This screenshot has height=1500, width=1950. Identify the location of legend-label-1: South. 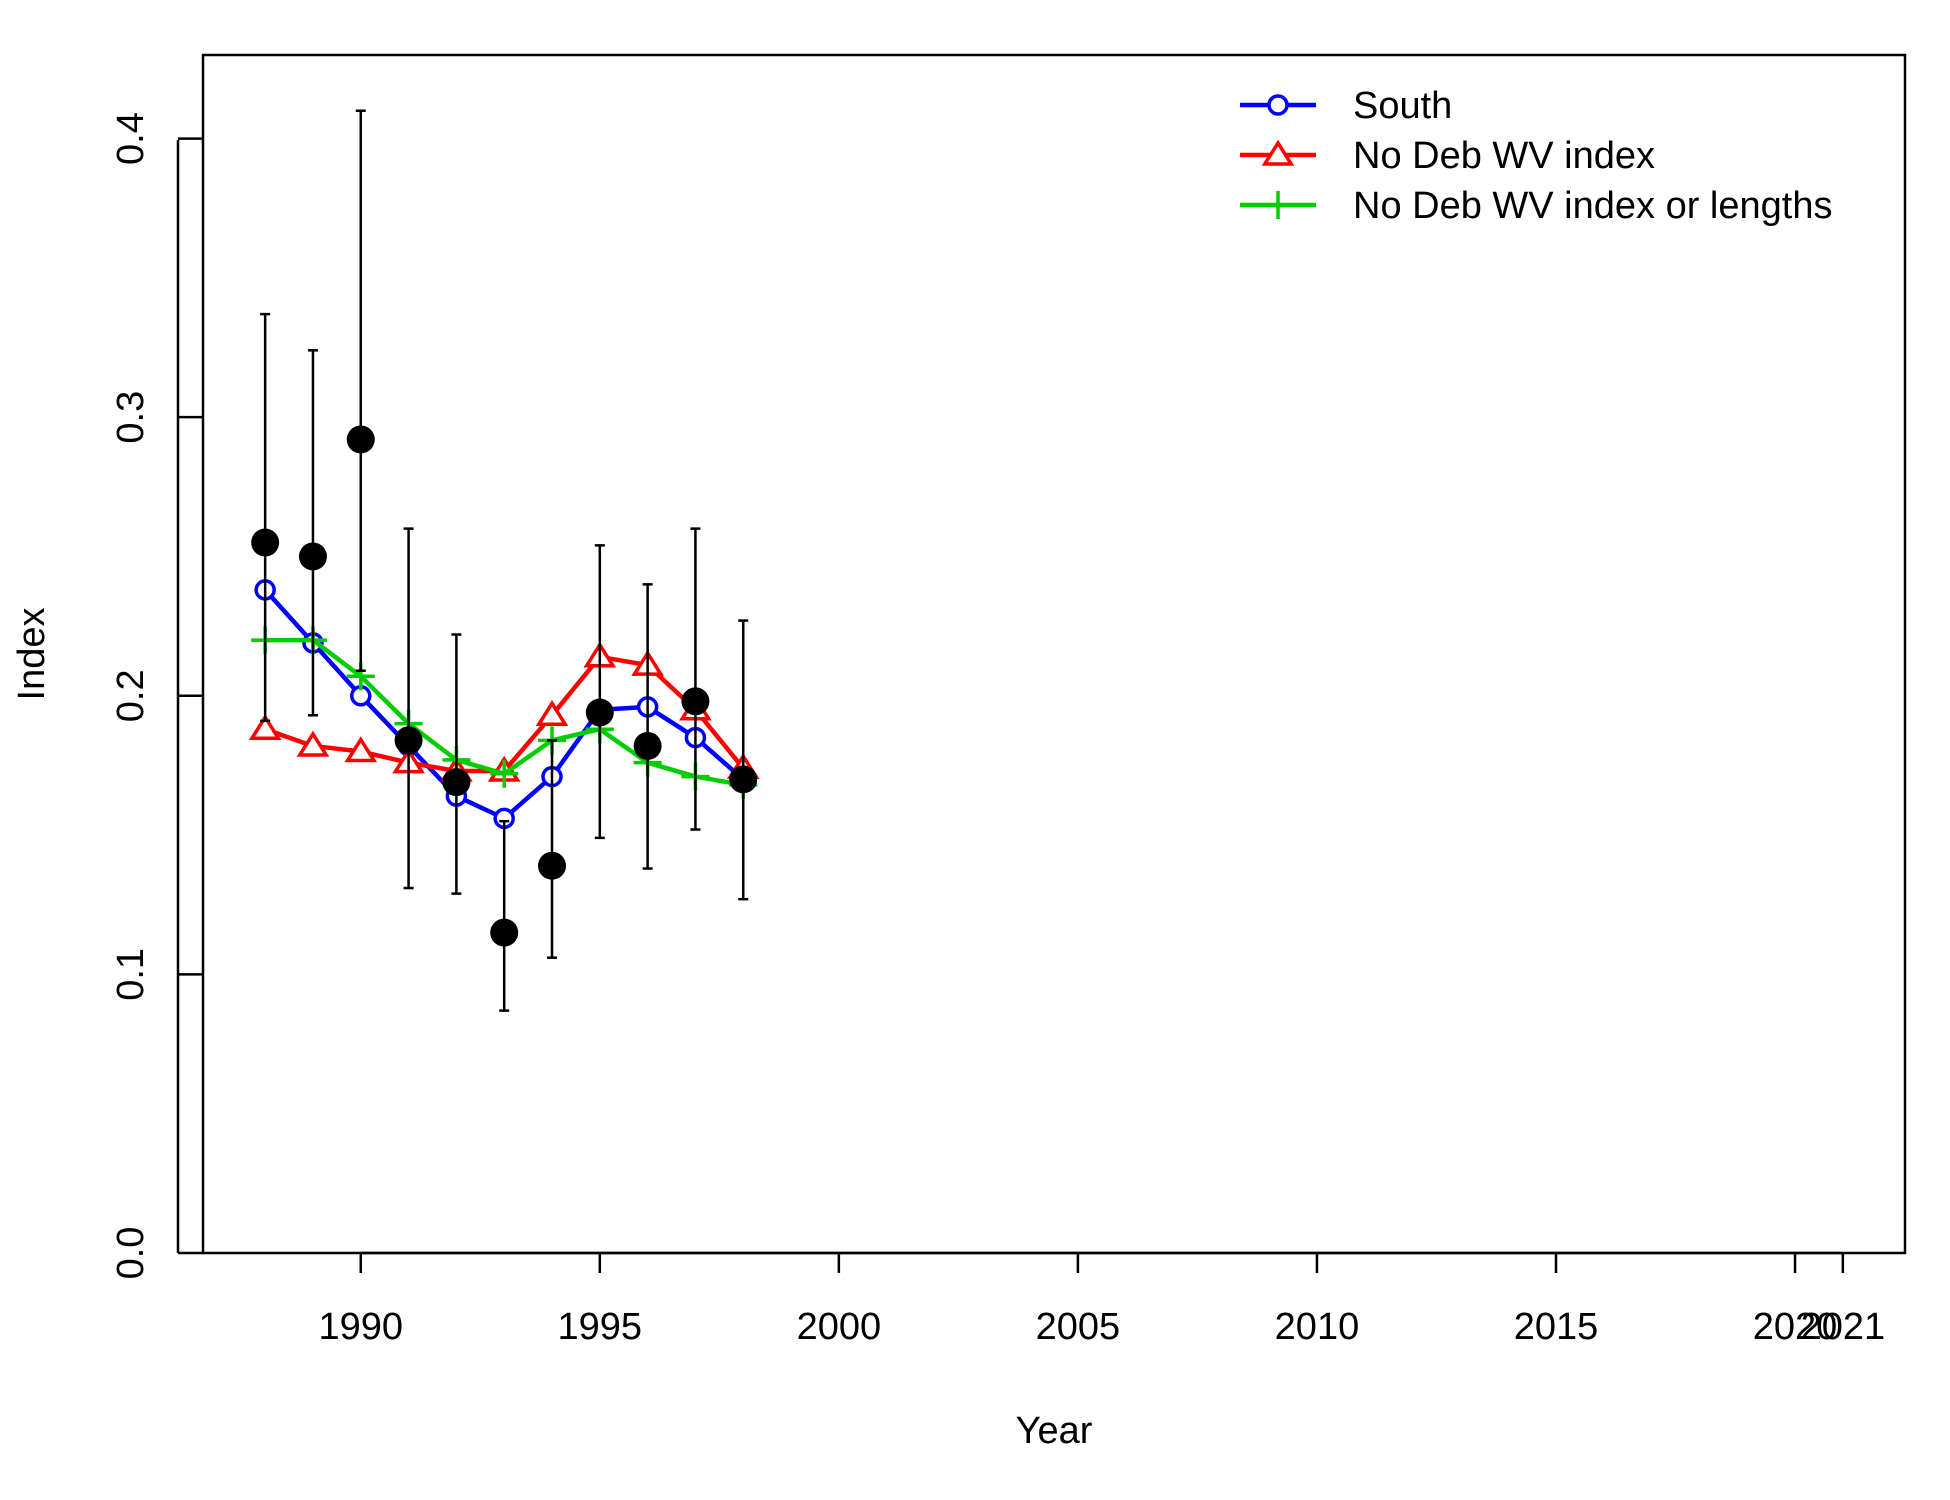
(1402, 106).